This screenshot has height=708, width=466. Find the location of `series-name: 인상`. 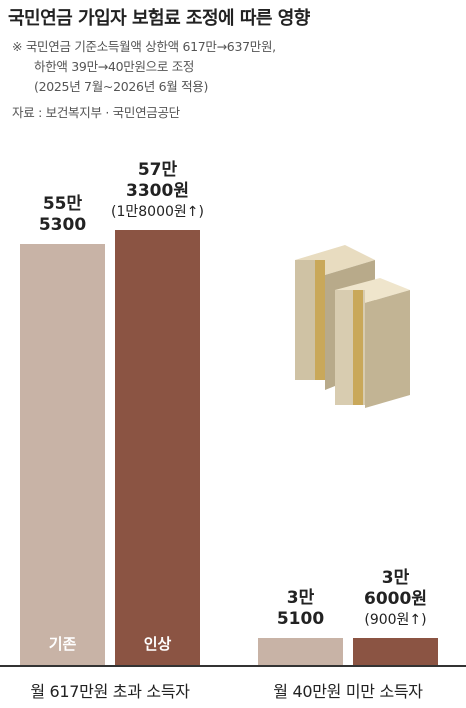

series-name: 인상 is located at coordinates (157, 644).